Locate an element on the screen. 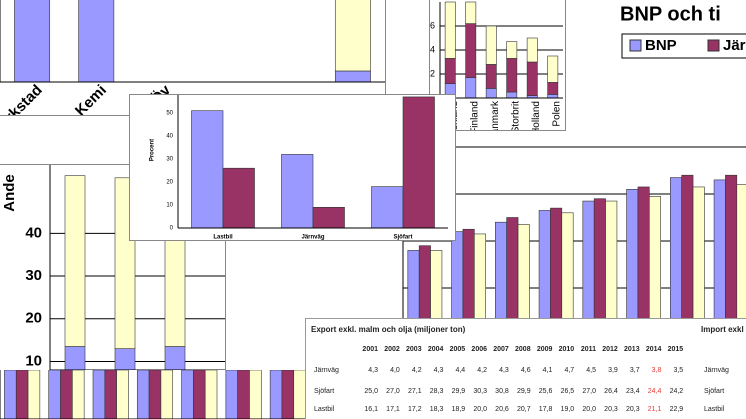 Image resolution: width=746 pixels, height=419 pixels. y-tick-label: 6 is located at coordinates (432, 25).